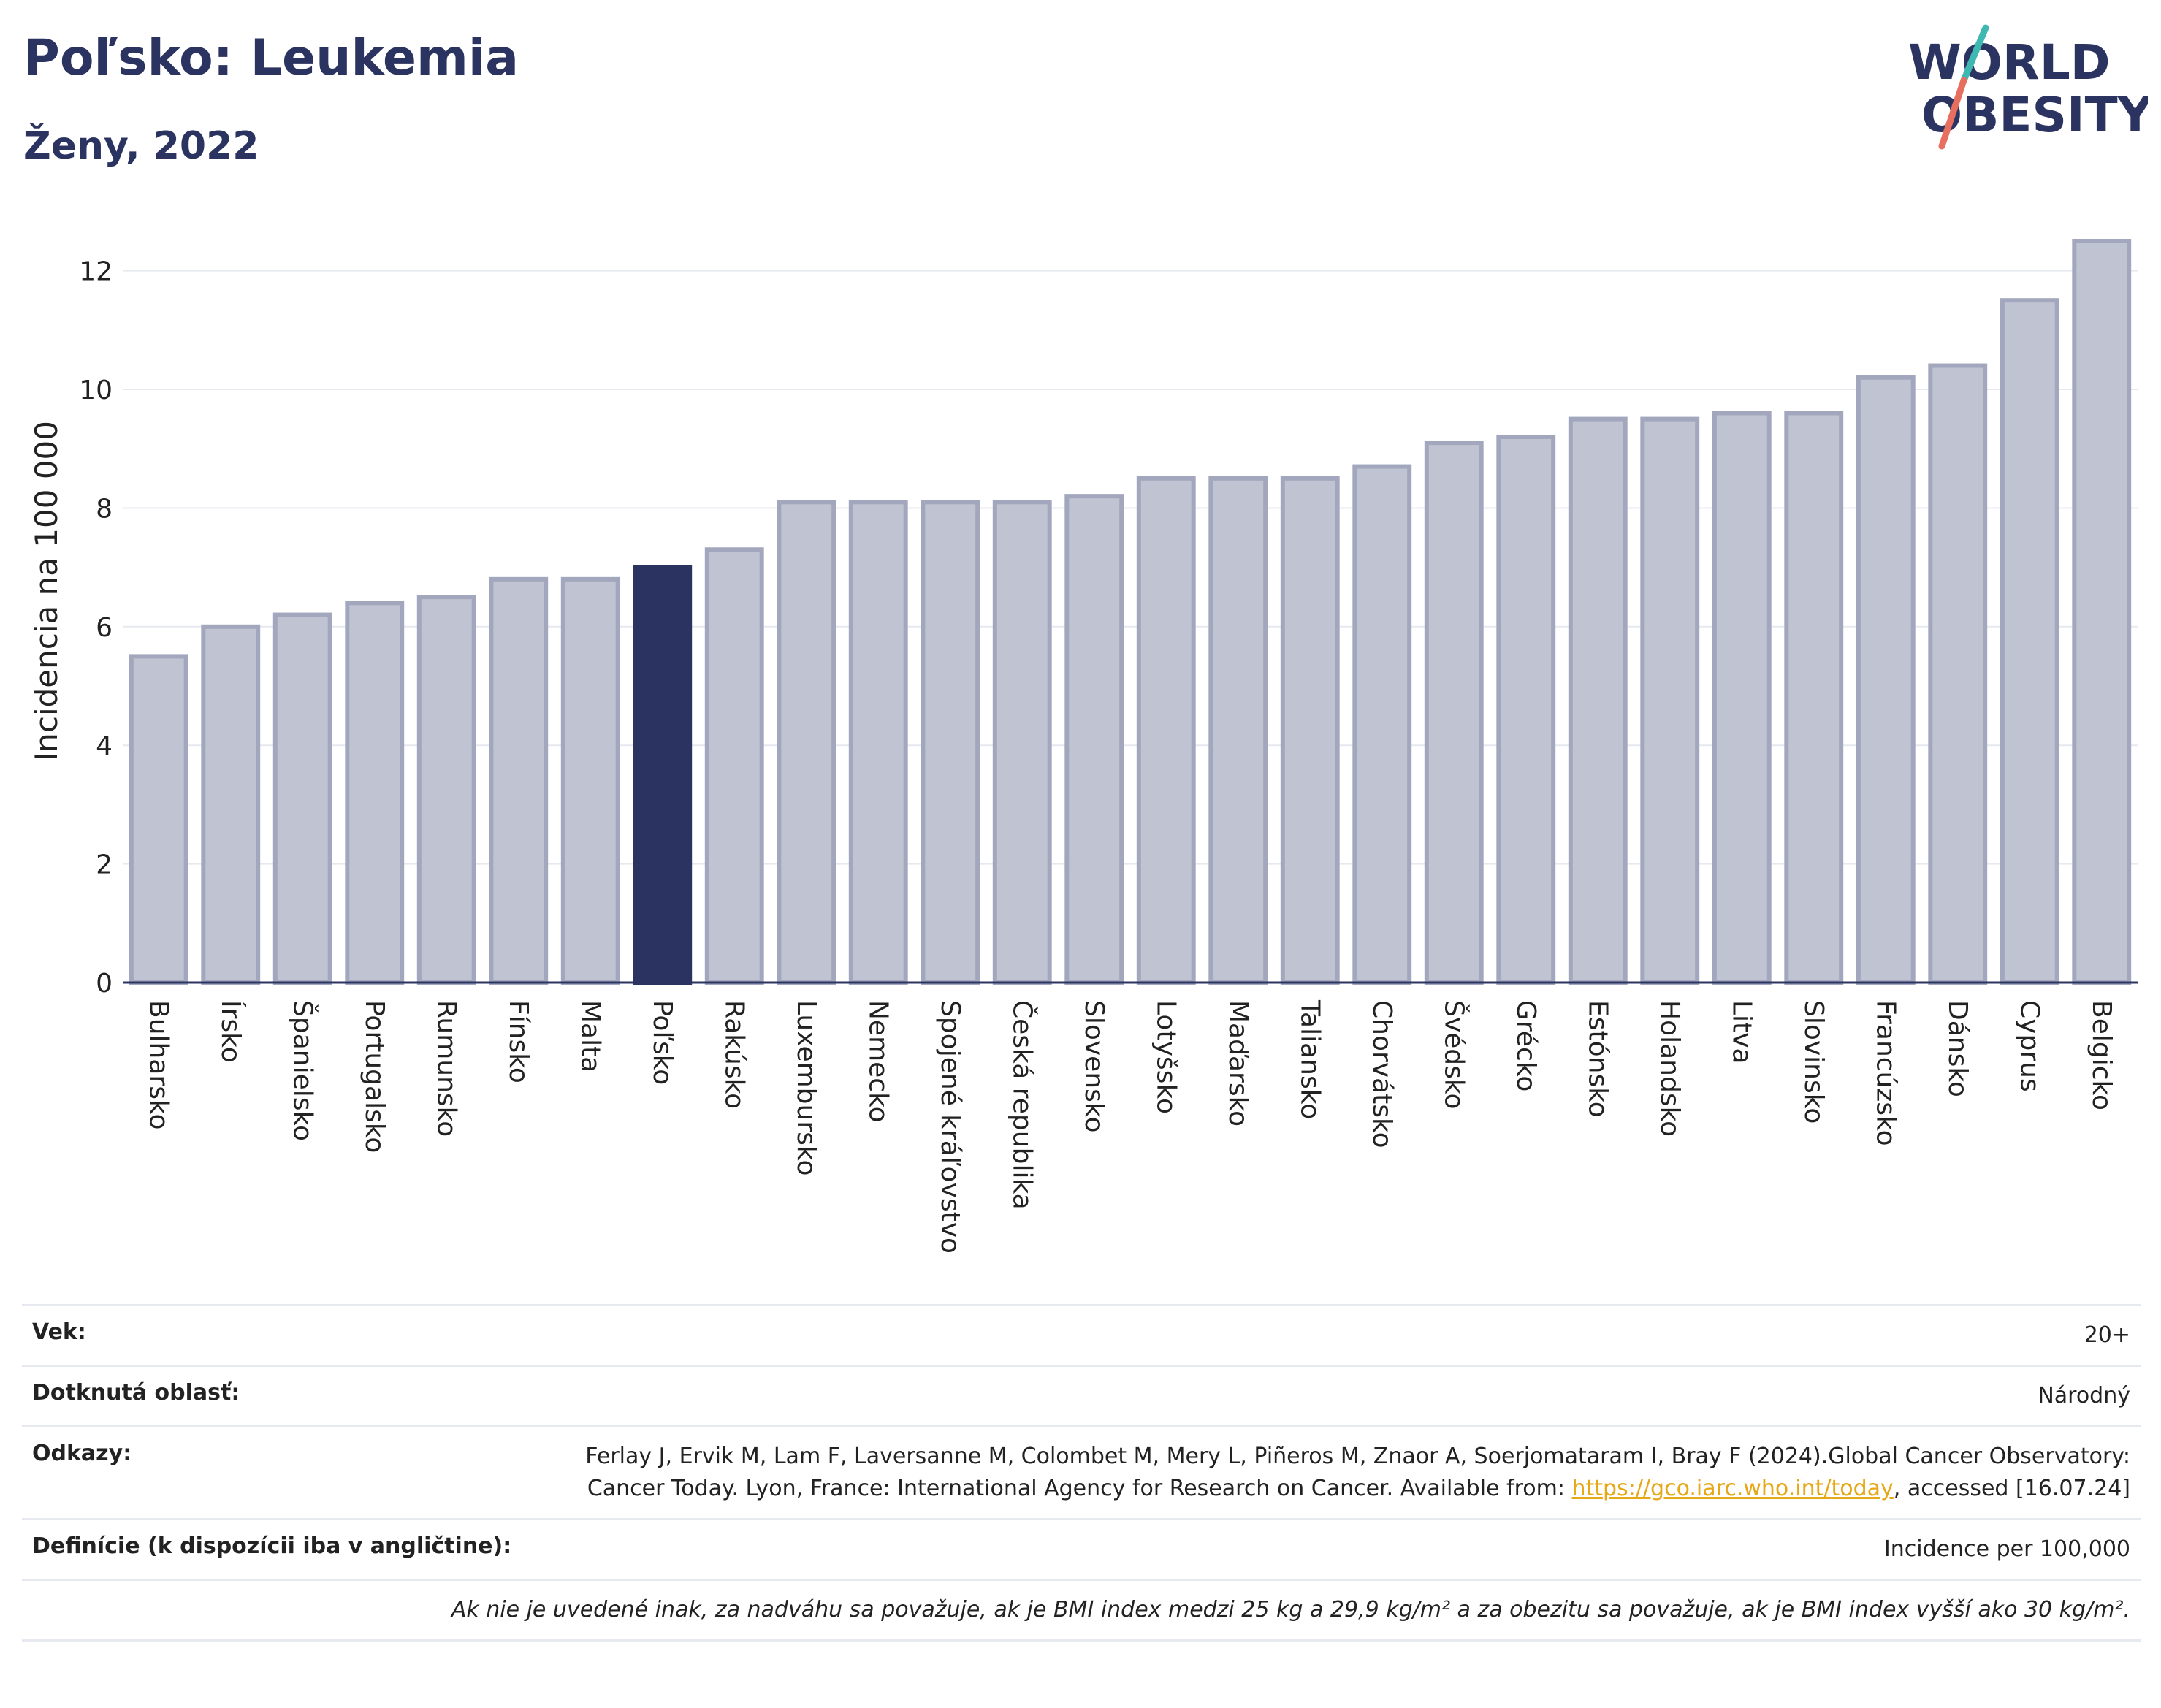 The height and width of the screenshot is (1708, 2161). Describe the element at coordinates (1310, 730) in the screenshot. I see `bar-Taliansko` at that location.